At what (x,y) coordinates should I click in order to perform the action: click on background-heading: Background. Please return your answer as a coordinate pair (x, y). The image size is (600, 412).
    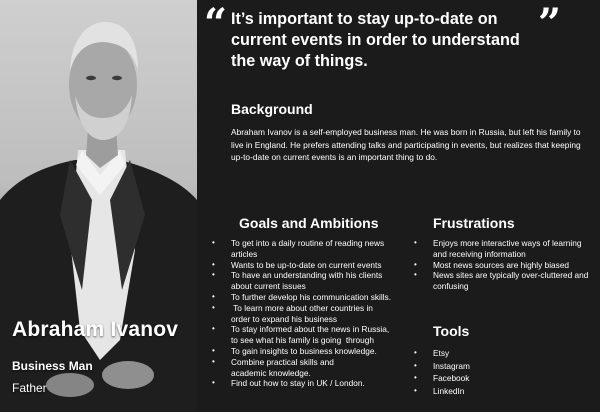
    Looking at the image, I should click on (272, 109).